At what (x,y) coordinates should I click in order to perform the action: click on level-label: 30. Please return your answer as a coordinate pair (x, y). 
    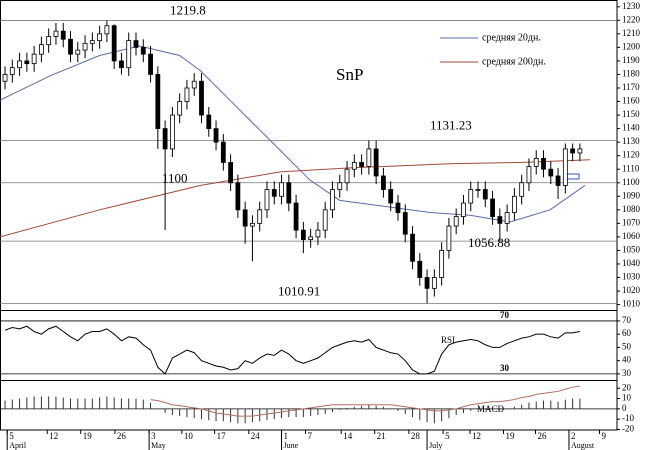
    Looking at the image, I should click on (505, 368).